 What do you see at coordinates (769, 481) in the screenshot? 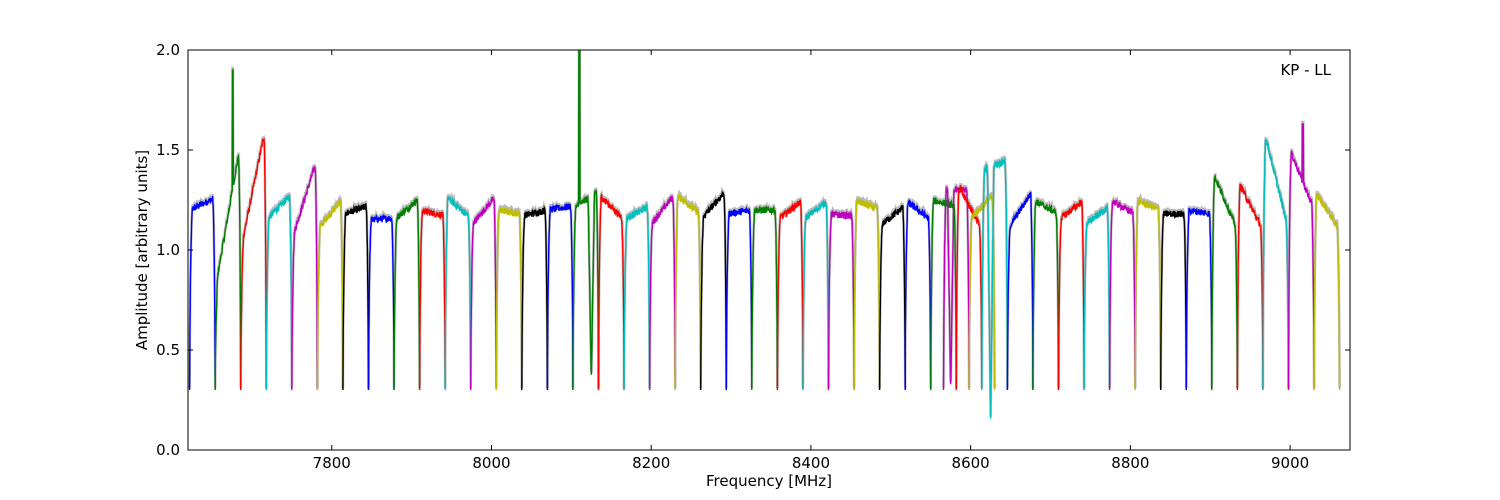
I see `x-axis-label: Frequency [MHz]` at bounding box center [769, 481].